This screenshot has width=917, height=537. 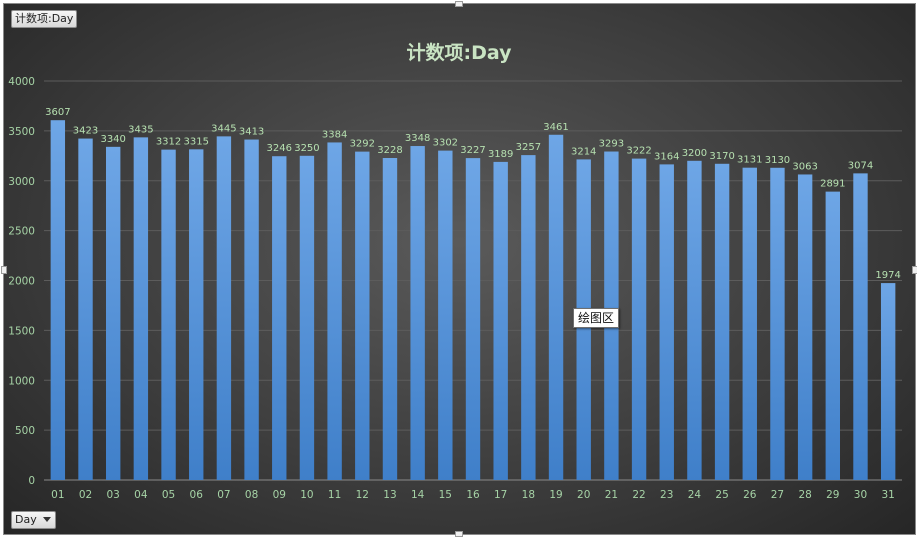 I want to click on x-tick-label-15: 15, so click(x=445, y=495).